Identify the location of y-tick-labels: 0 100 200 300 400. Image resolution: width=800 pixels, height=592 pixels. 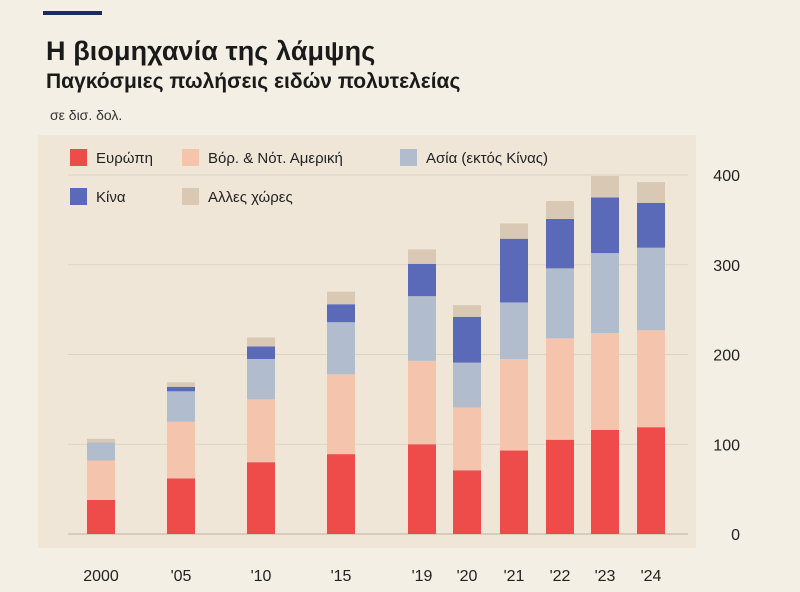
(726, 356).